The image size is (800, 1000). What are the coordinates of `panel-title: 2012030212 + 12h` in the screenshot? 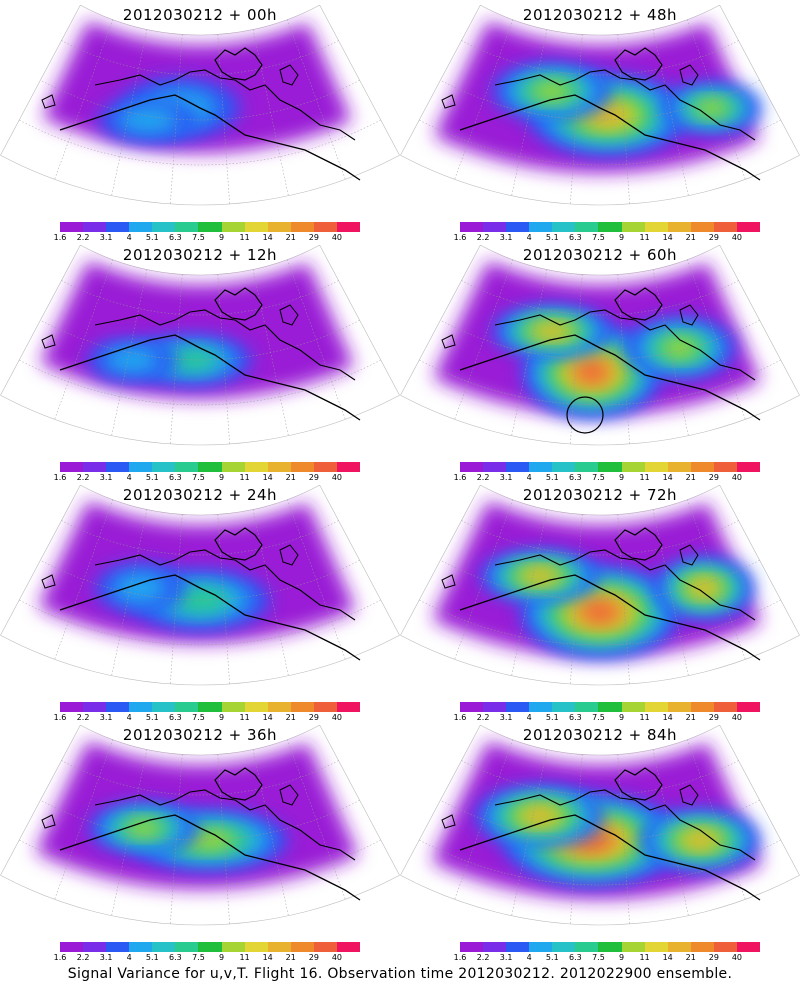 It's located at (200, 255).